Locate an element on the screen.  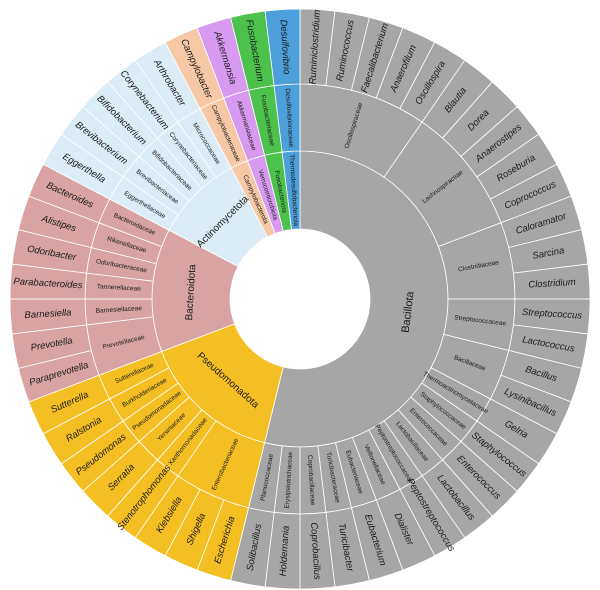
genus-label-desulfovibrio: Desulfovibrio is located at coordinates (285, 46).